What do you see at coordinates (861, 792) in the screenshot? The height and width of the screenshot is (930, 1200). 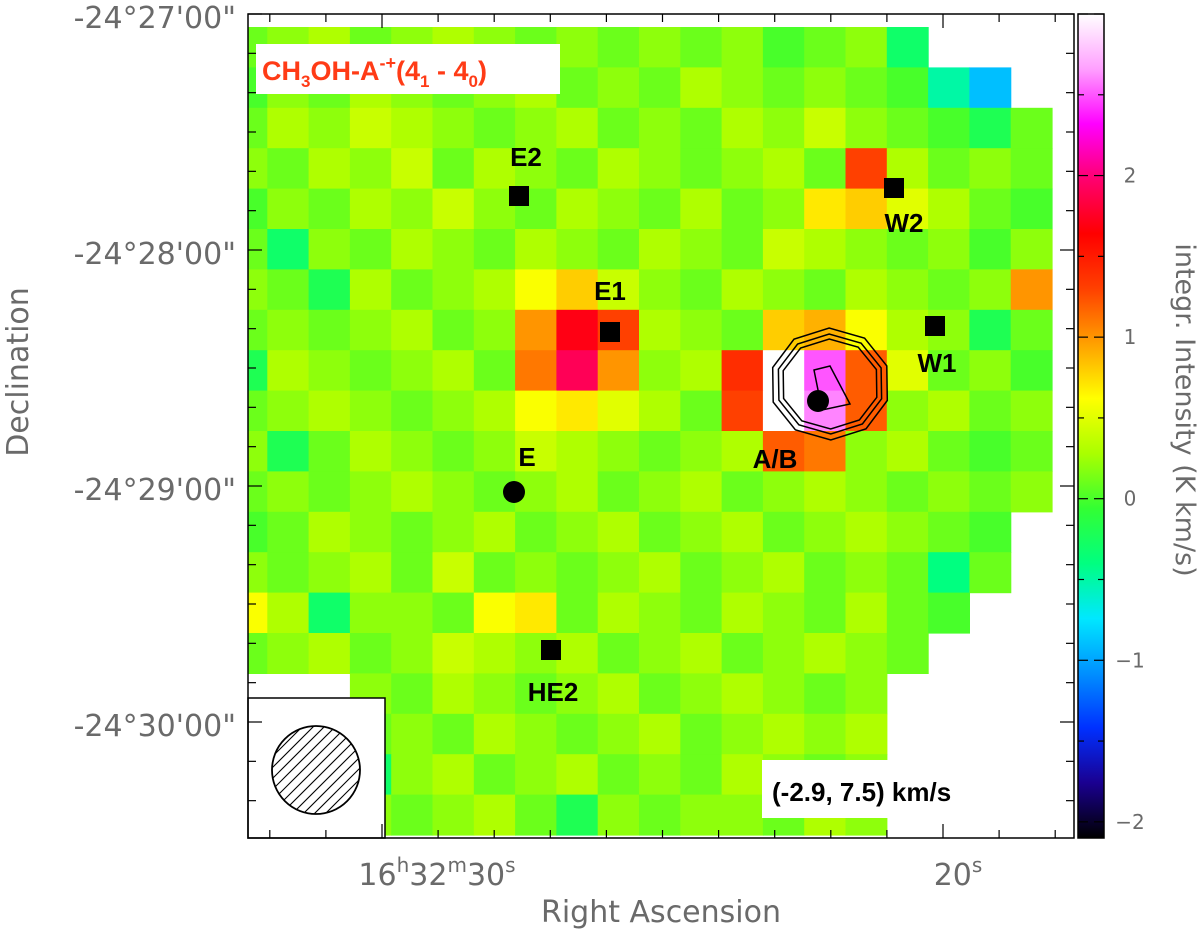 I see `velocity-range: (-2.9, 7.5) km/s` at bounding box center [861, 792].